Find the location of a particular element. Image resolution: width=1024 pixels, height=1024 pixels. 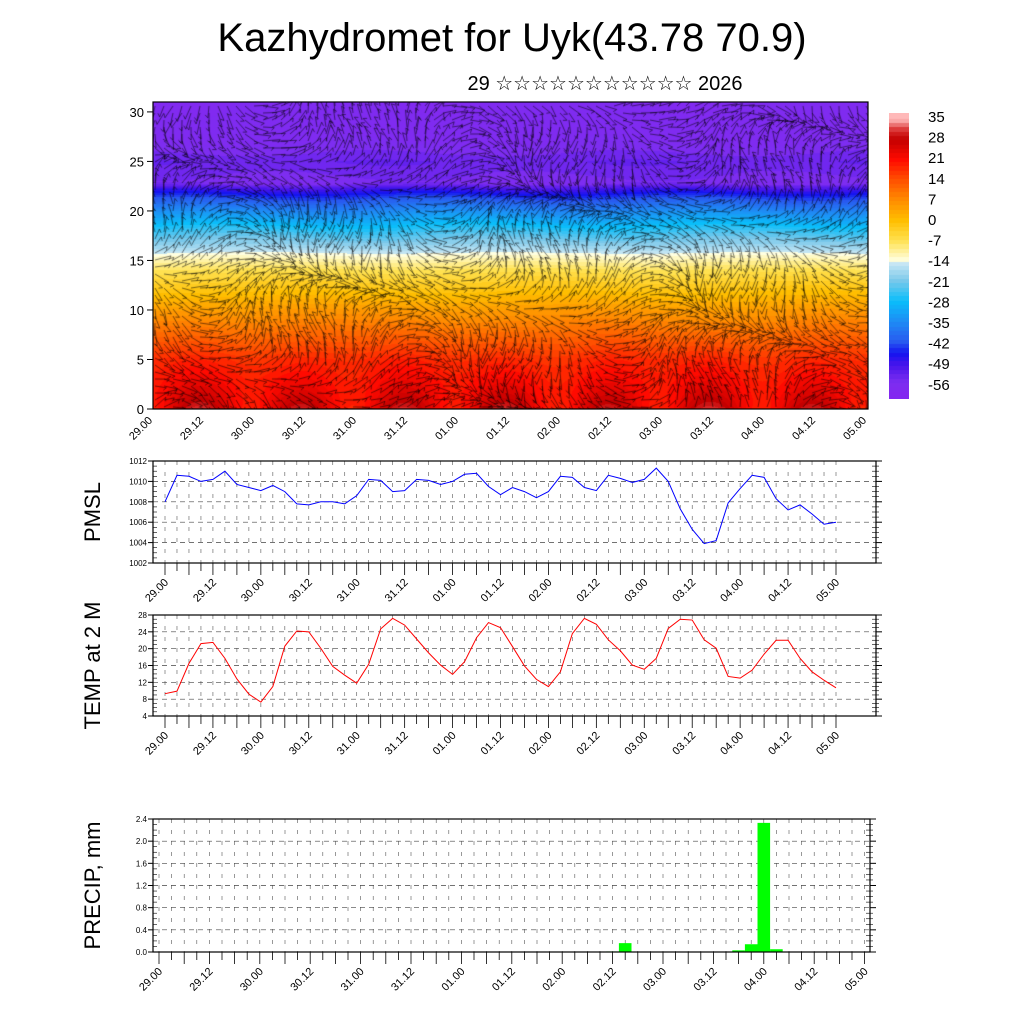

y-tick-label: 1004 is located at coordinates (138, 543).